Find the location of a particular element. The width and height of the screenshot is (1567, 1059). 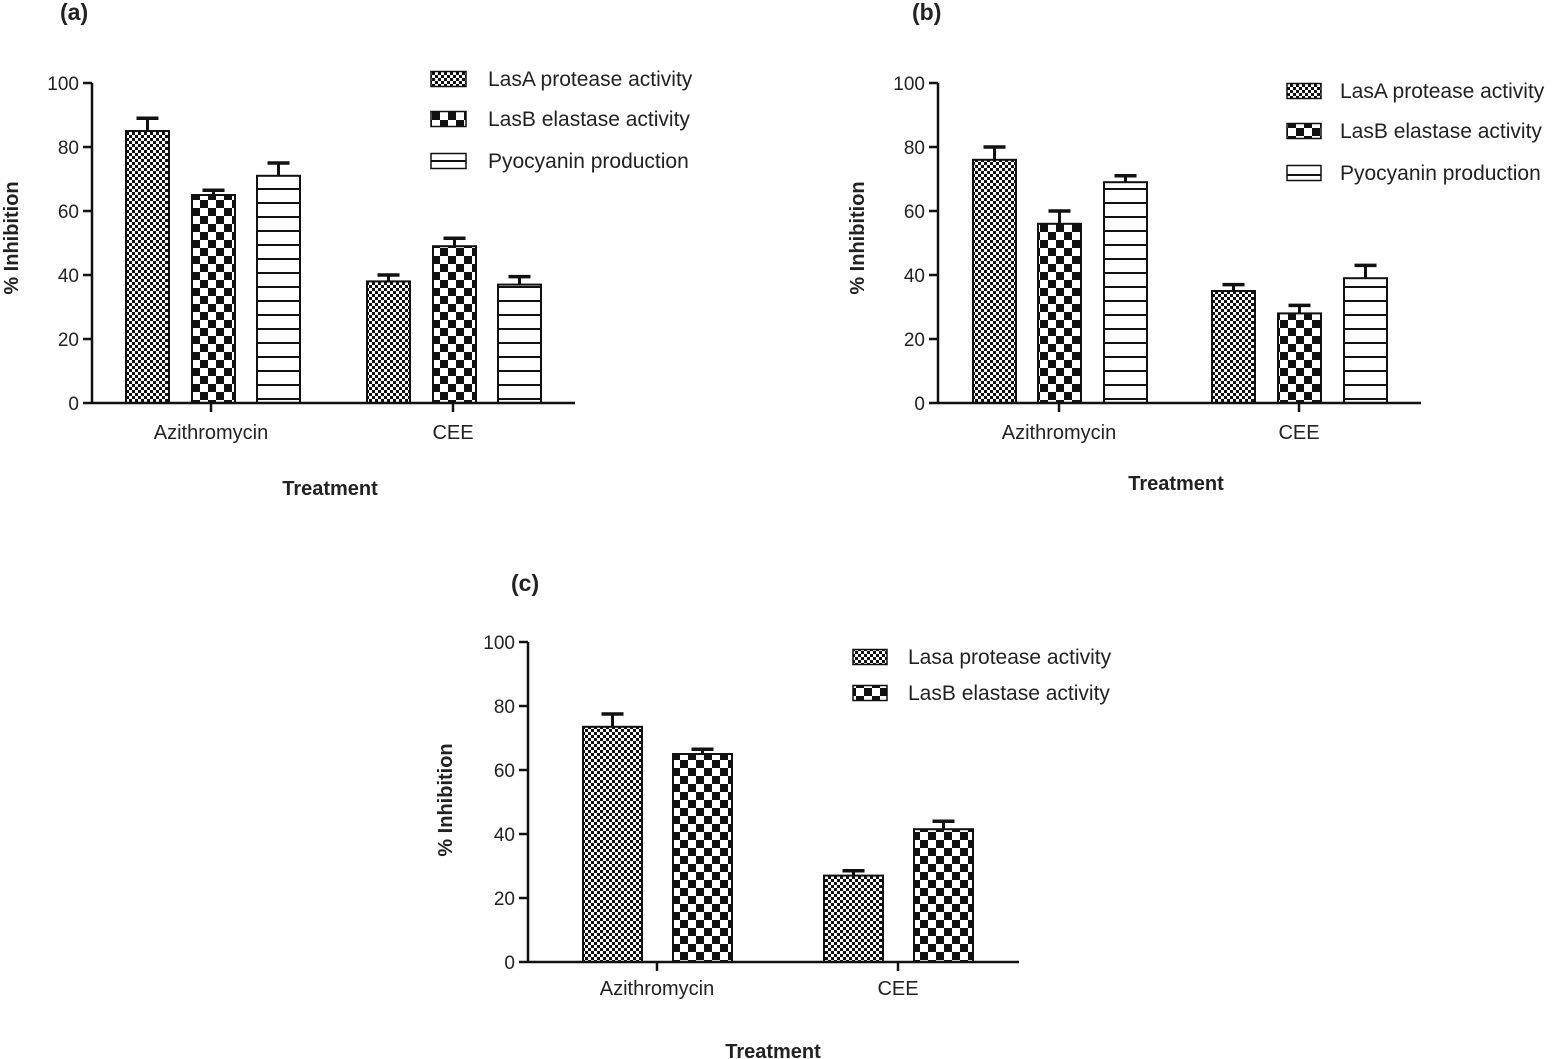

legend-label: Lasa protease activity is located at coordinates (1010, 657).